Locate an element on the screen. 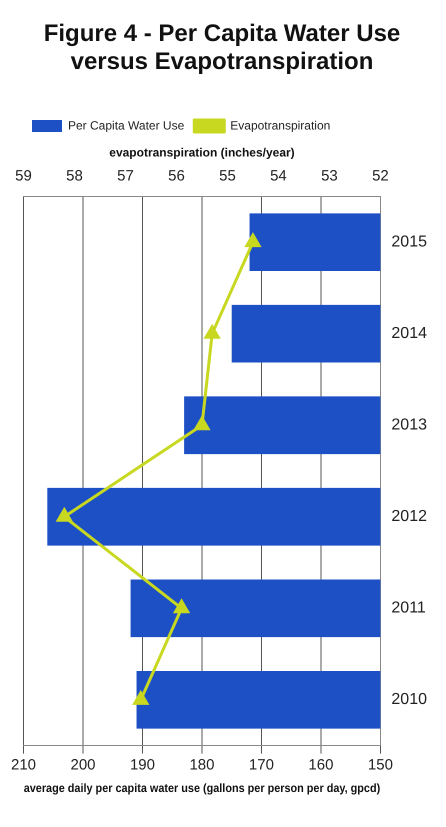  x2-tick-label: 55 is located at coordinates (227, 176).